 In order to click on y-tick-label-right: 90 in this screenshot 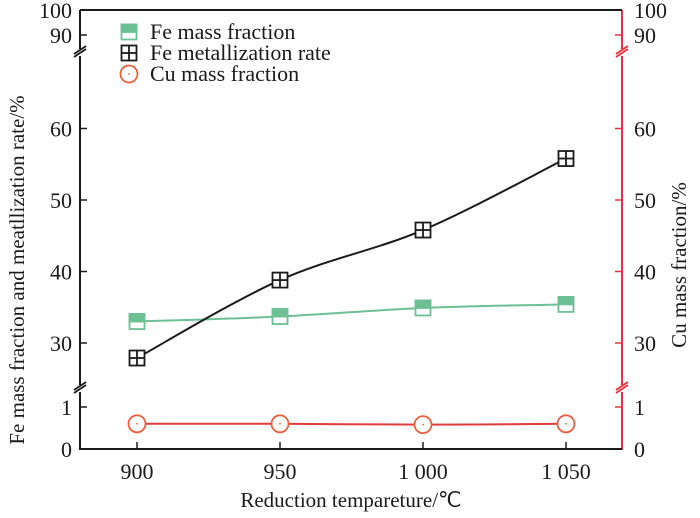, I will do `click(645, 35)`.